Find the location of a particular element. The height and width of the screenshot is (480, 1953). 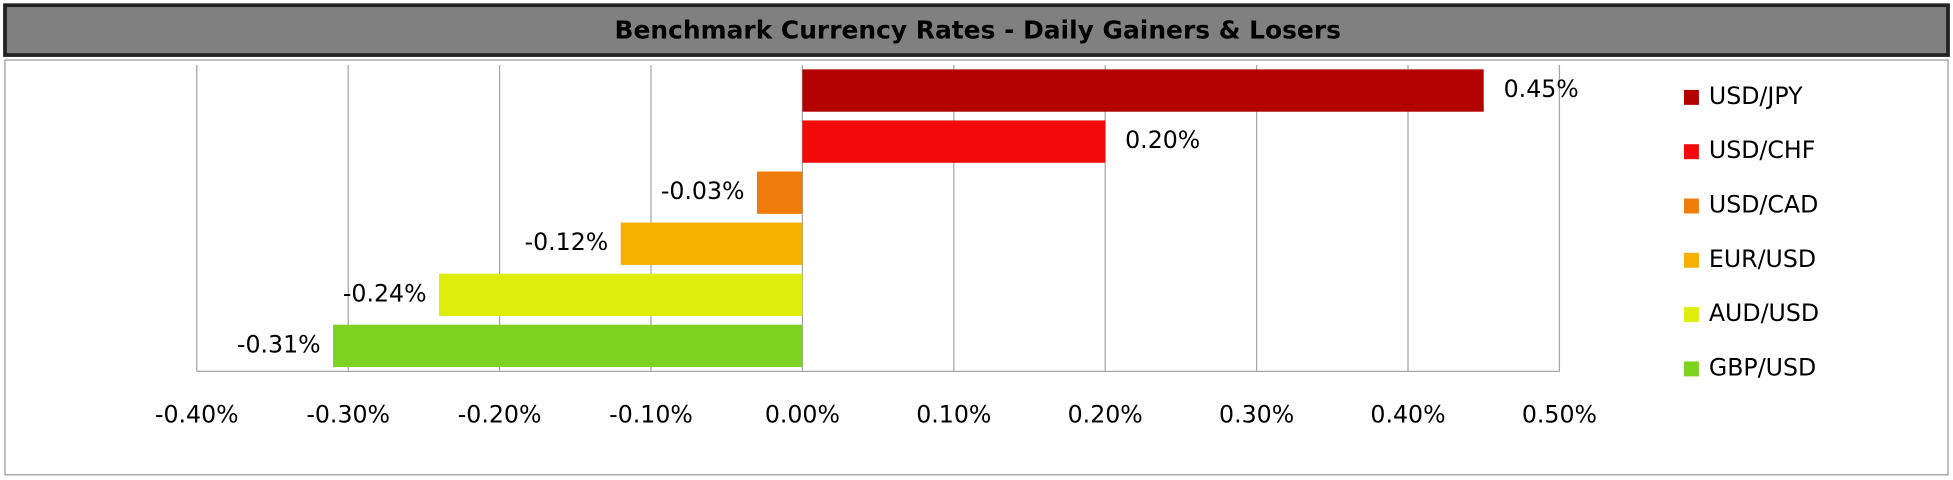

data-label: -0.24% is located at coordinates (385, 293).